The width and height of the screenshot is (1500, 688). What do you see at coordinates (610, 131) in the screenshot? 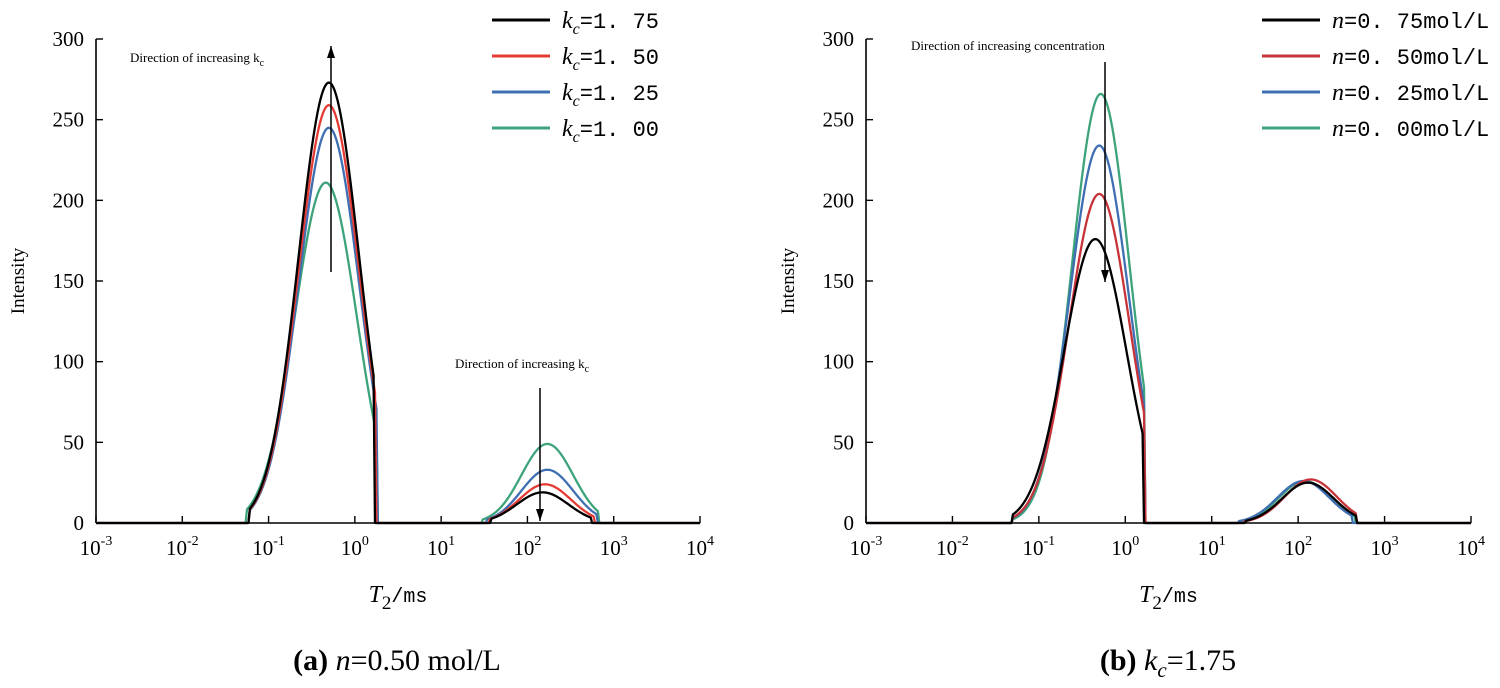
I see `legend-label: kc=1. 00` at bounding box center [610, 131].